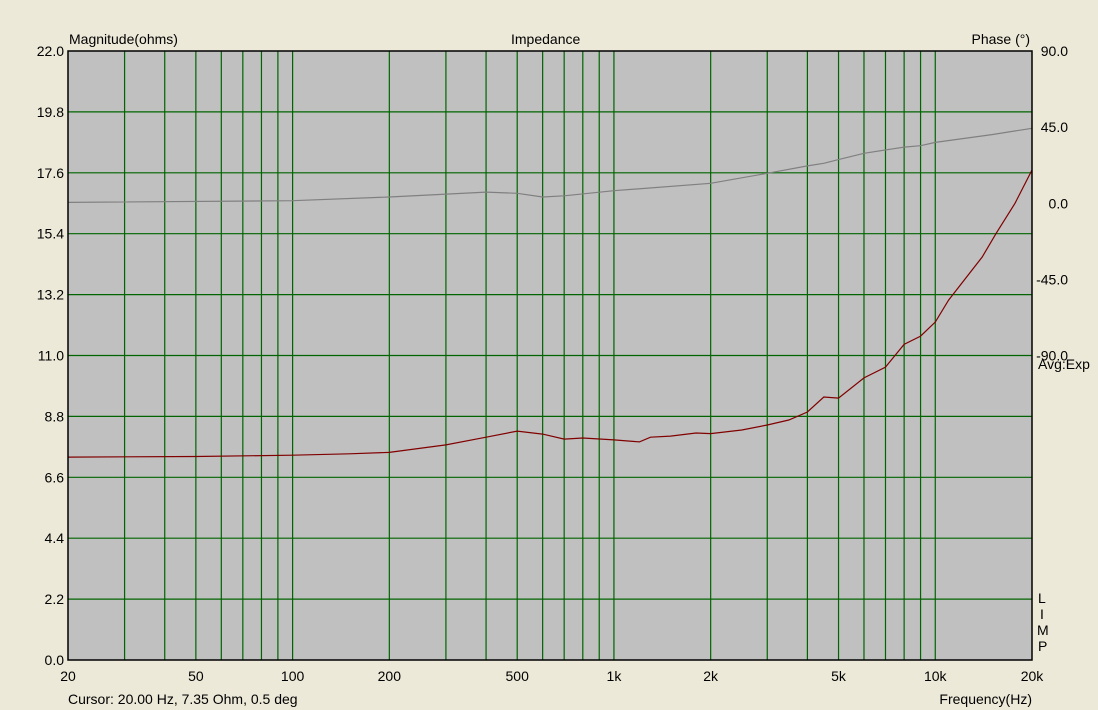  What do you see at coordinates (55, 660) in the screenshot?
I see `y-tick-label: 0.0` at bounding box center [55, 660].